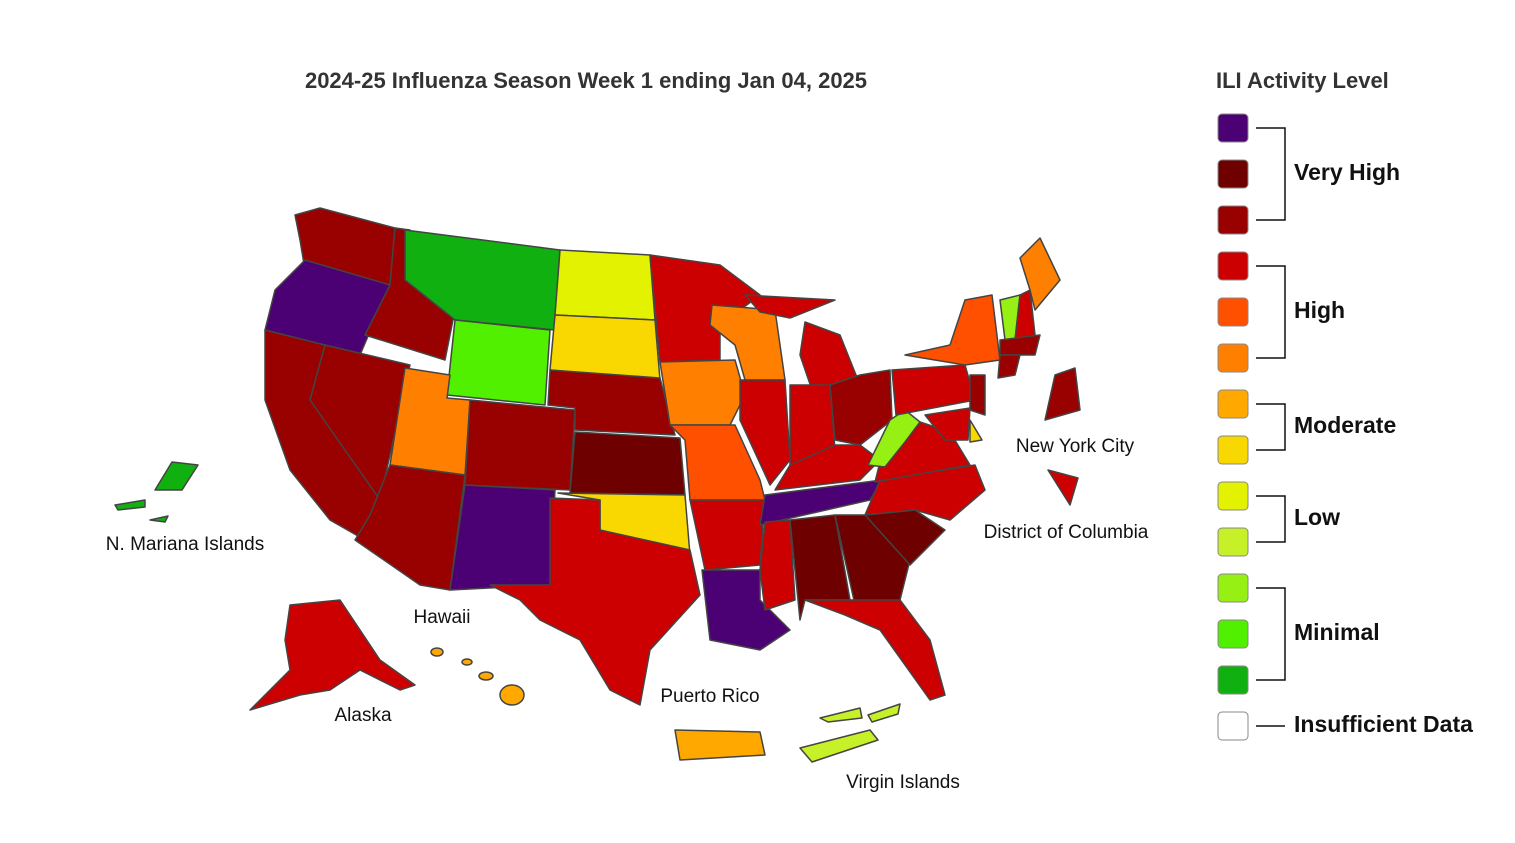 This screenshot has width=1515, height=843. What do you see at coordinates (185, 544) in the screenshot?
I see `map-label: N. Mariana Islands` at bounding box center [185, 544].